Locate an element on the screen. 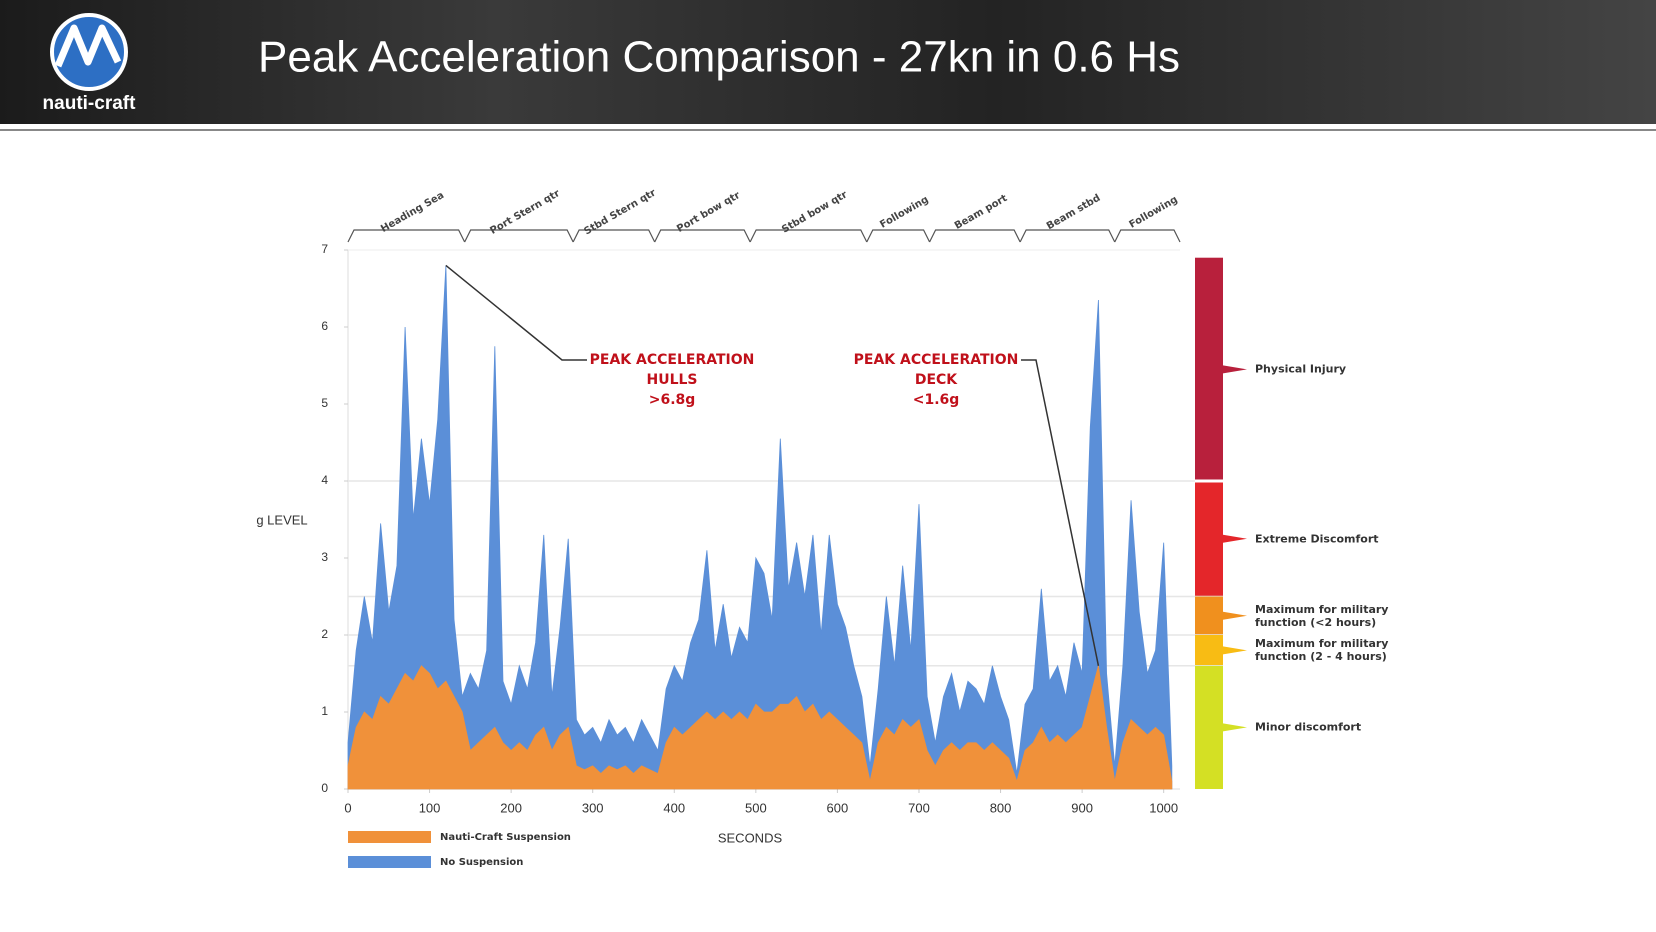 Image resolution: width=1656 pixels, height=932 pixels. y-tick-label: 5 is located at coordinates (324, 403).